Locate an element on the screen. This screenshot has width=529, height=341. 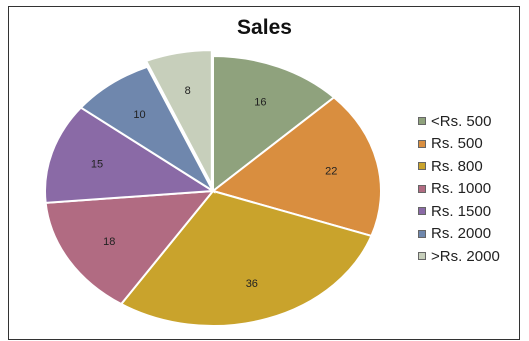
data-label-rs-2000: 8 is located at coordinates (188, 91).